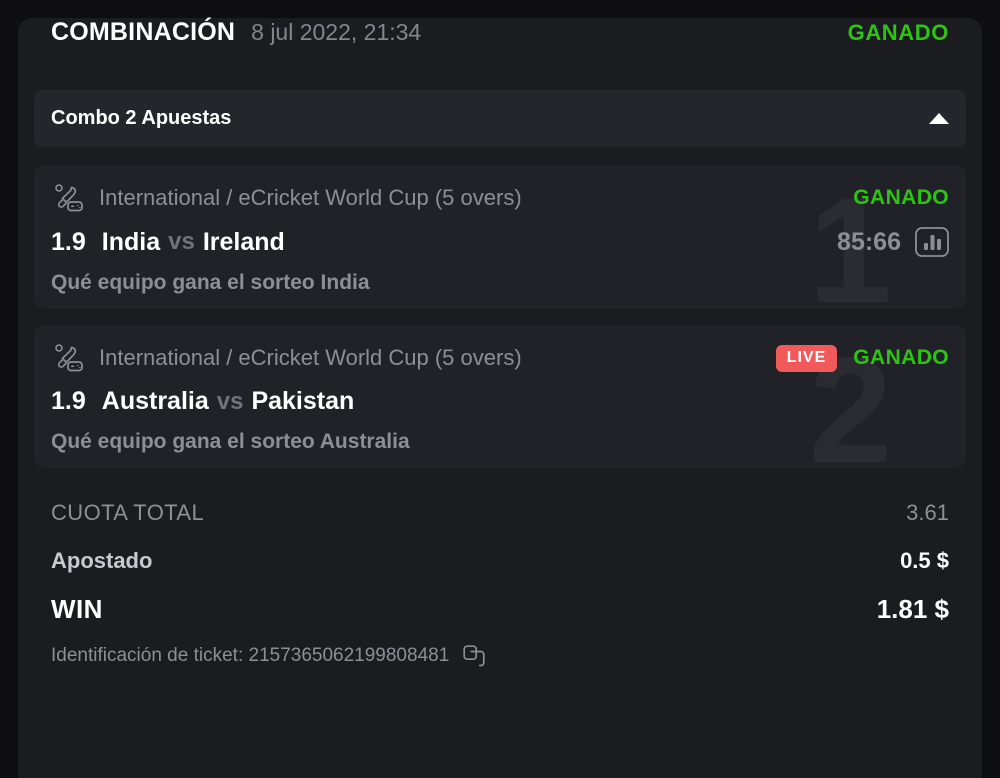 The height and width of the screenshot is (778, 1000). I want to click on total-odds-value: 3.61, so click(927, 512).